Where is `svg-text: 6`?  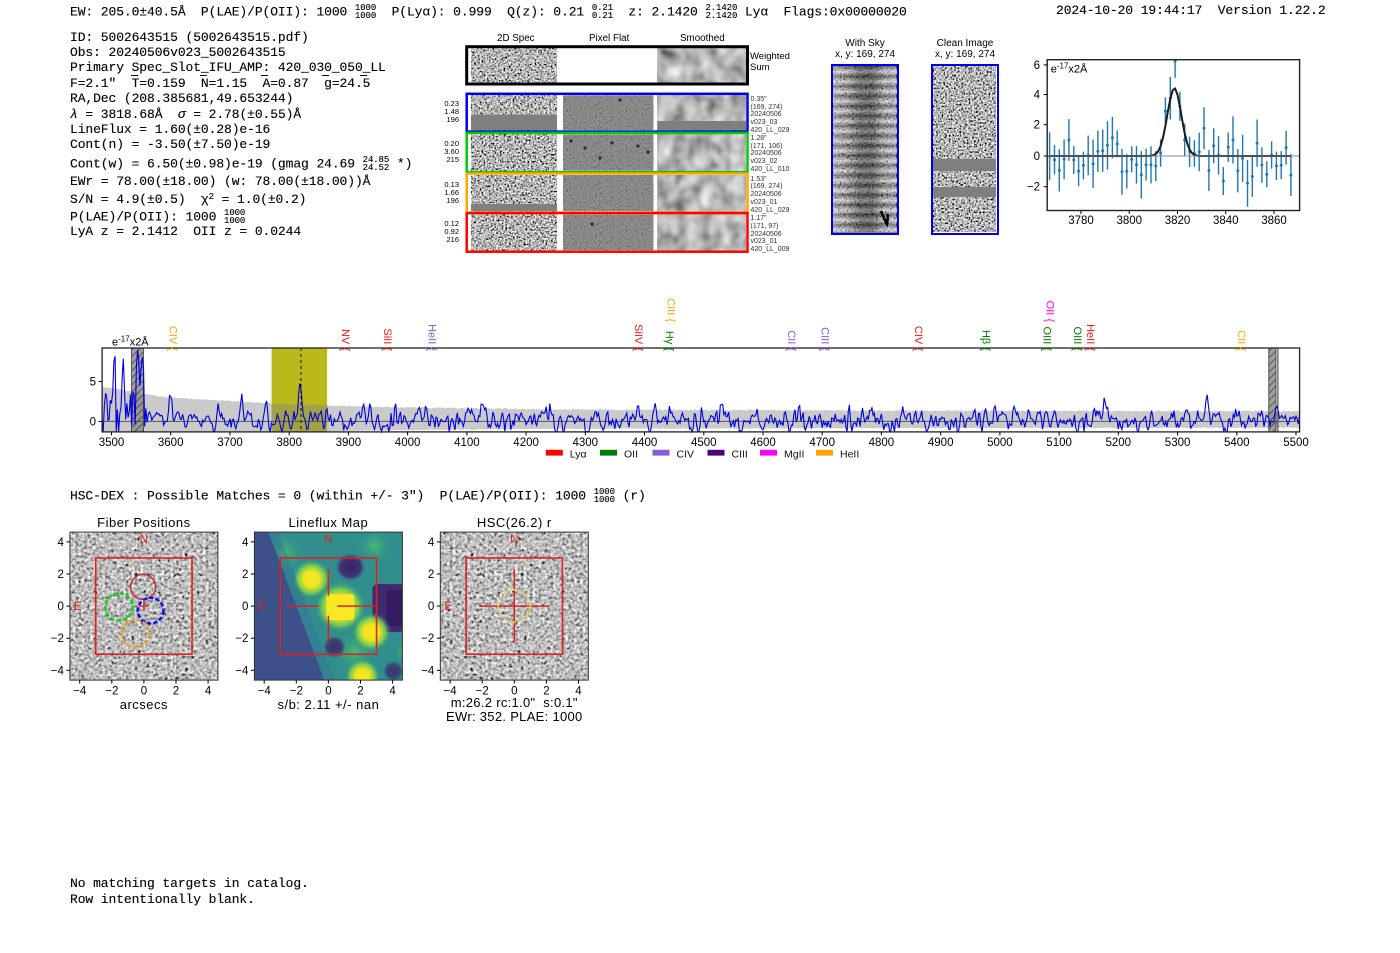
svg-text: 6 is located at coordinates (1037, 66).